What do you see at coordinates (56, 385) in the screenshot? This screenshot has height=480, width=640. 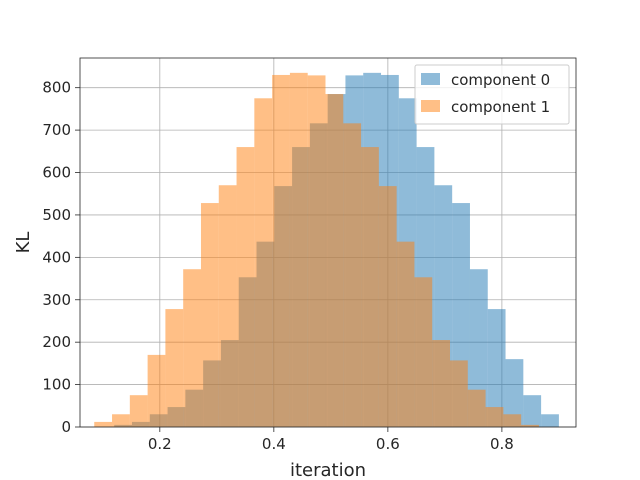 I see `y-tick-label: 100` at bounding box center [56, 385].